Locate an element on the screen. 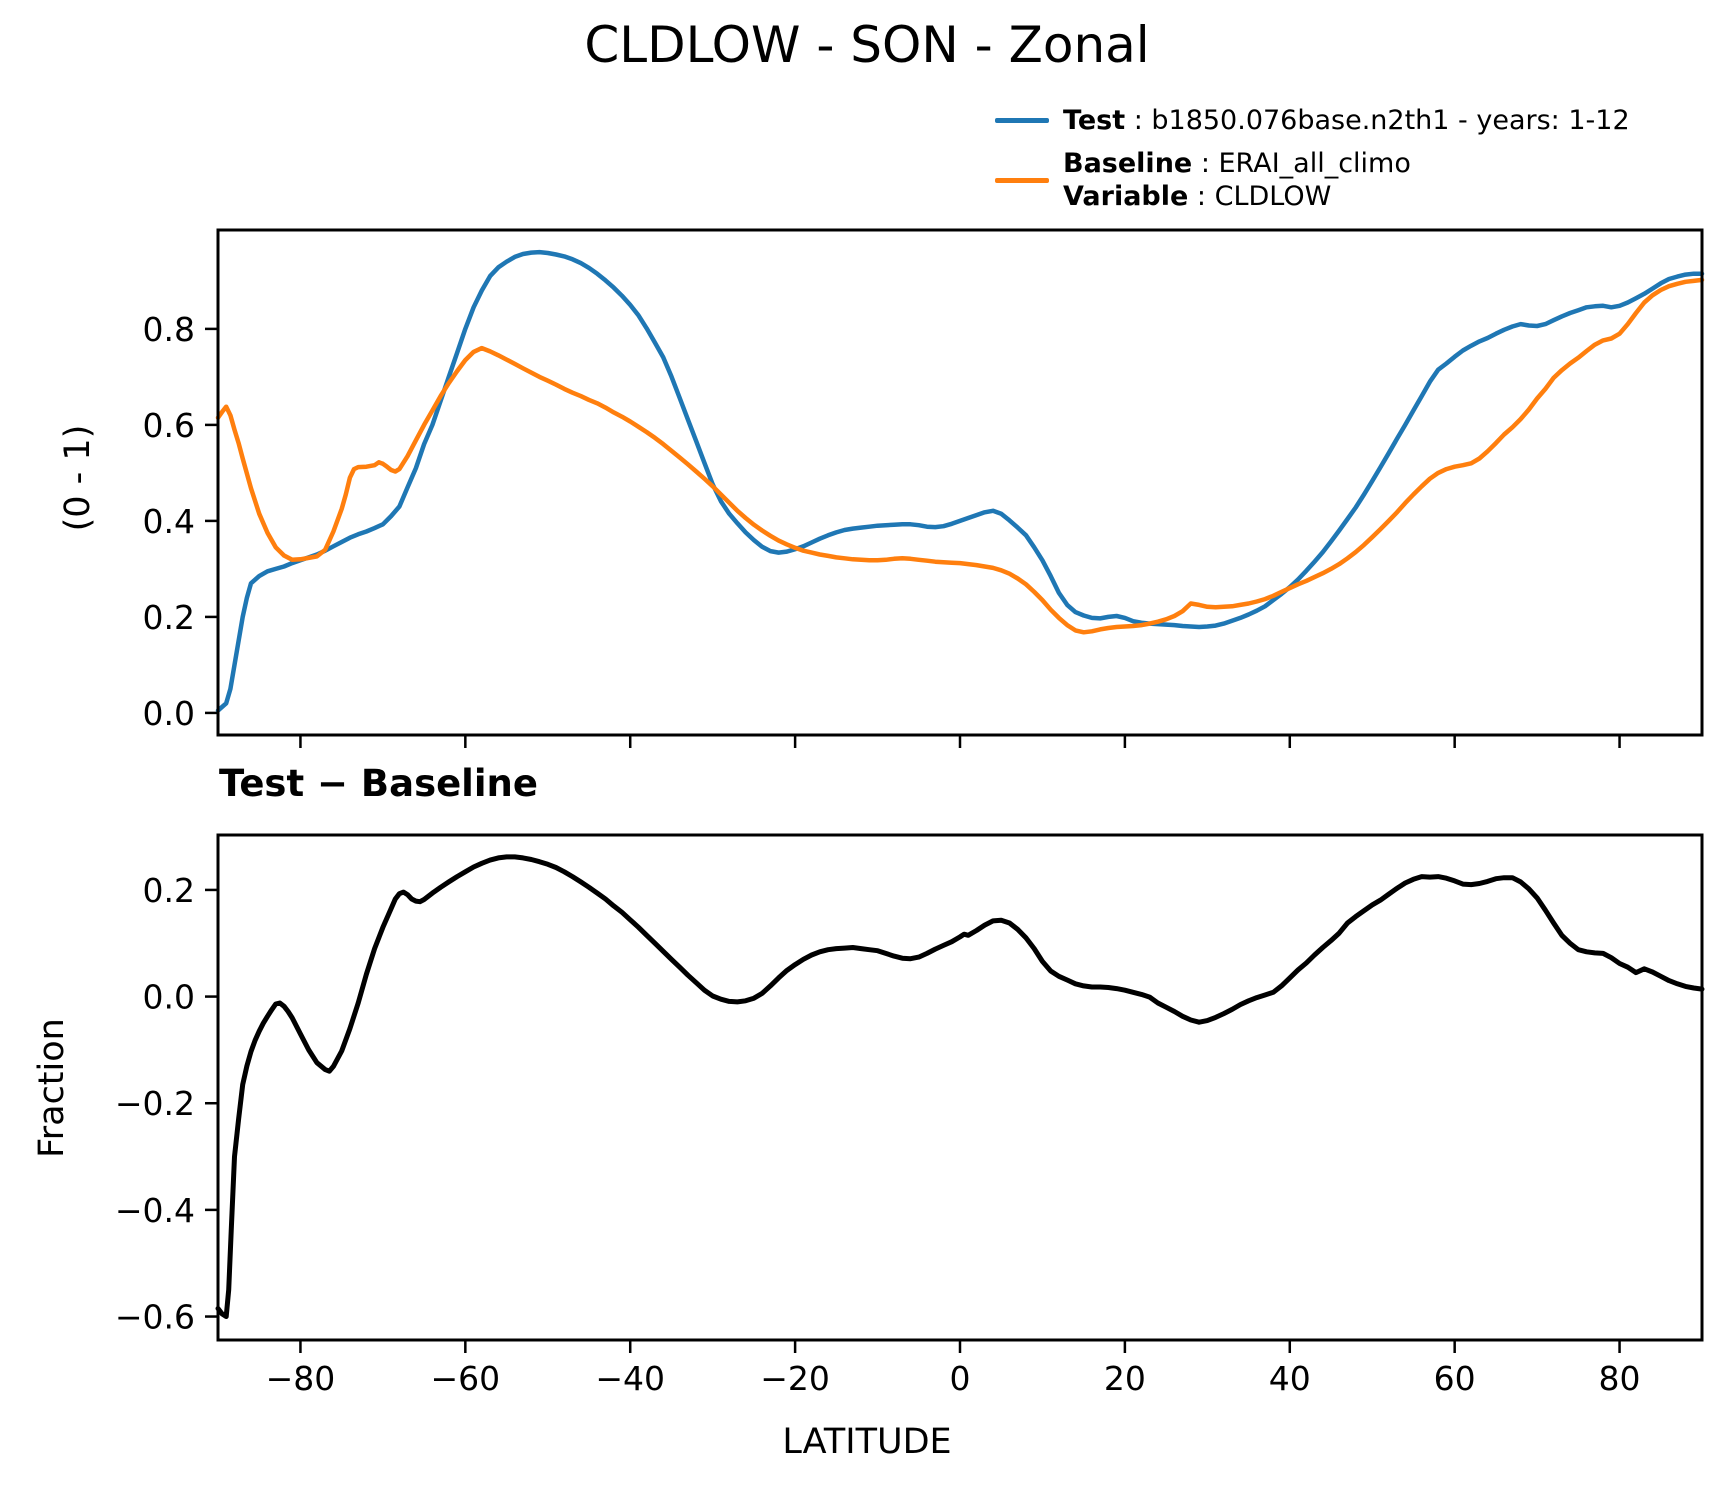  y-tick-label: −0.6 is located at coordinates (155, 1317).